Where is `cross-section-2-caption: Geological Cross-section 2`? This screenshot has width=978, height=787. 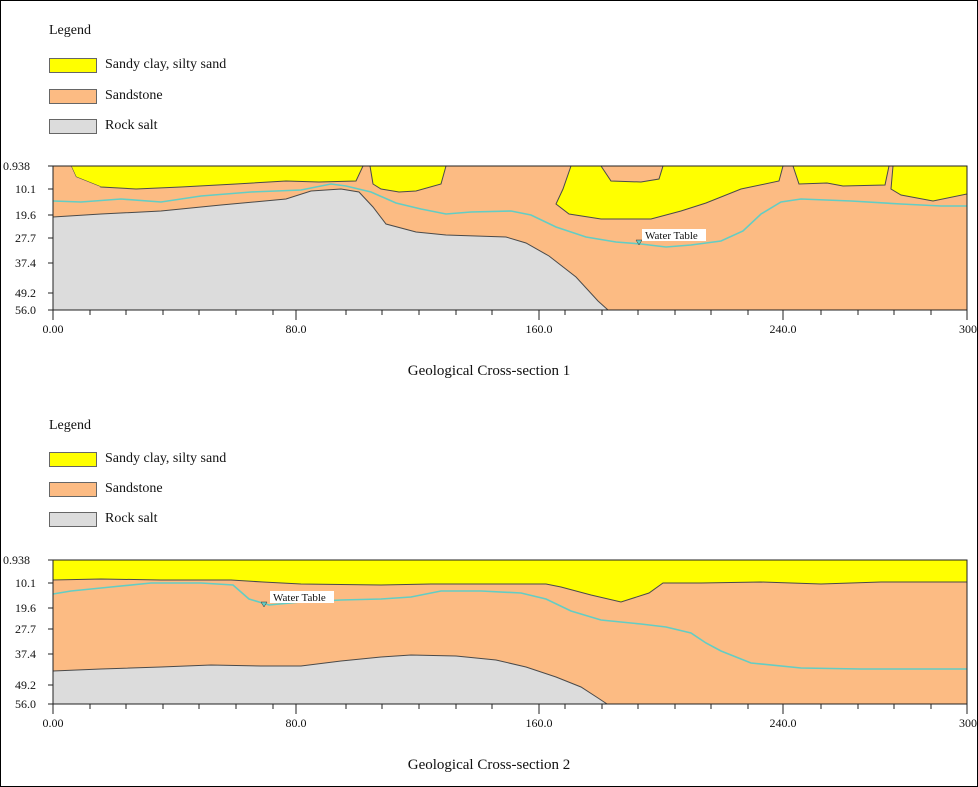 cross-section-2-caption: Geological Cross-section 2 is located at coordinates (489, 765).